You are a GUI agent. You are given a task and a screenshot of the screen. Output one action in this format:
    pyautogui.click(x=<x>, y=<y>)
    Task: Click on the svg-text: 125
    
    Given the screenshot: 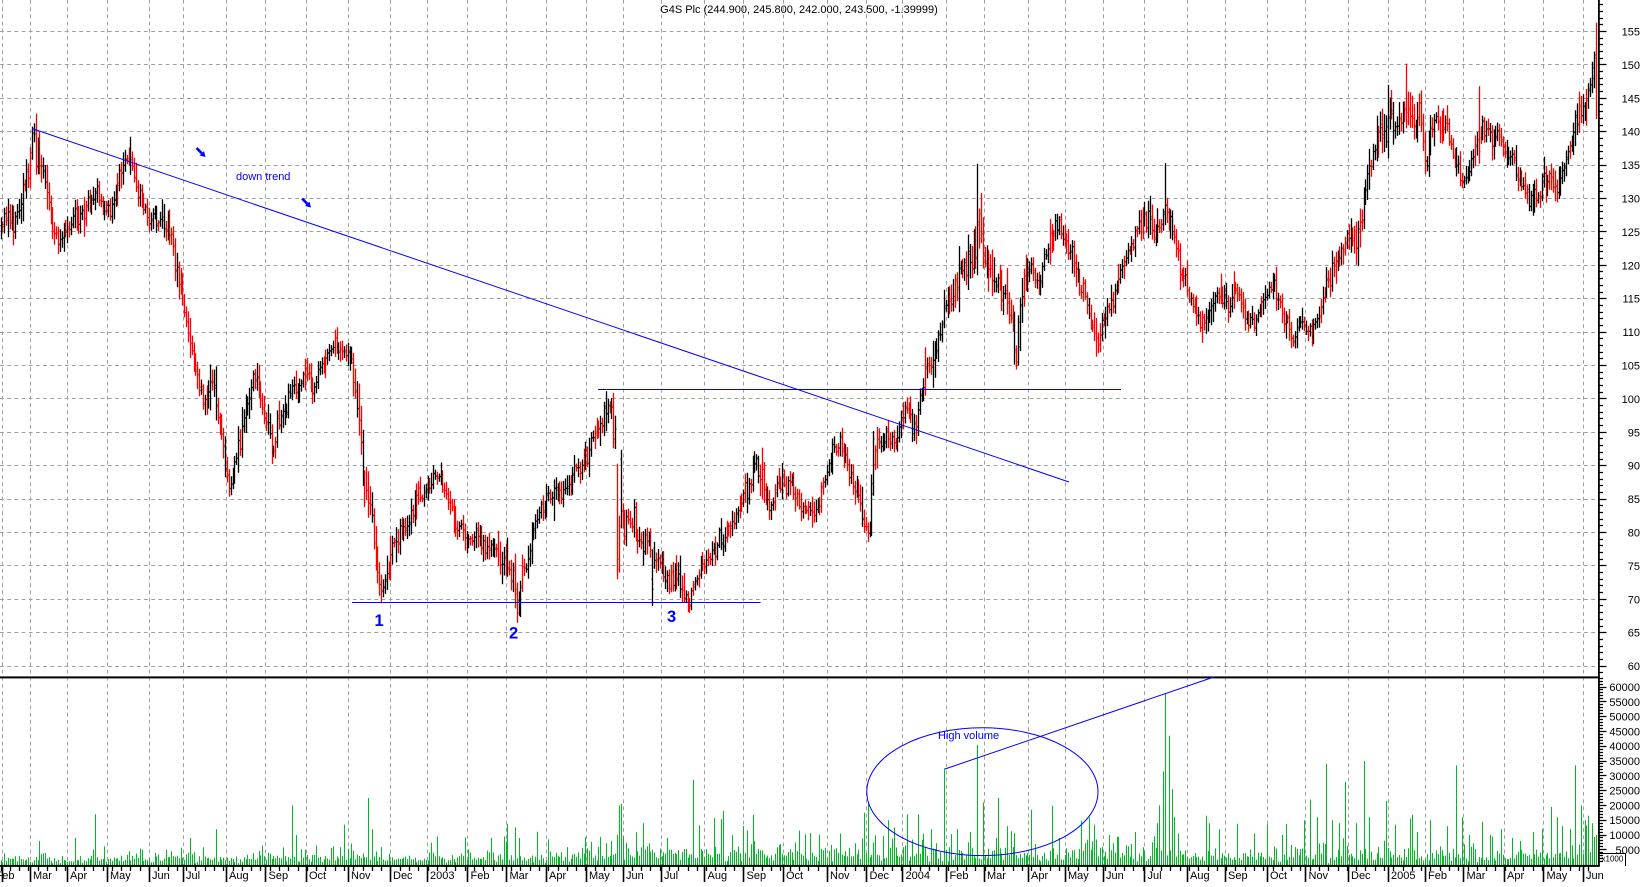 What is the action you would take?
    pyautogui.click(x=1631, y=233)
    